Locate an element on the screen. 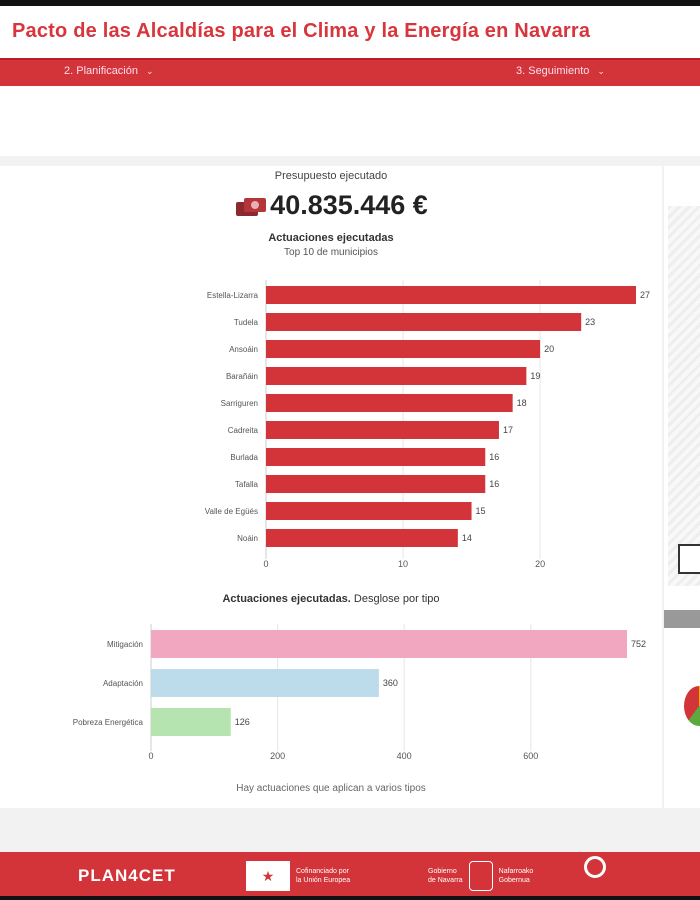 This screenshot has height=900, width=700. x-tick-label: 400 is located at coordinates (404, 756).